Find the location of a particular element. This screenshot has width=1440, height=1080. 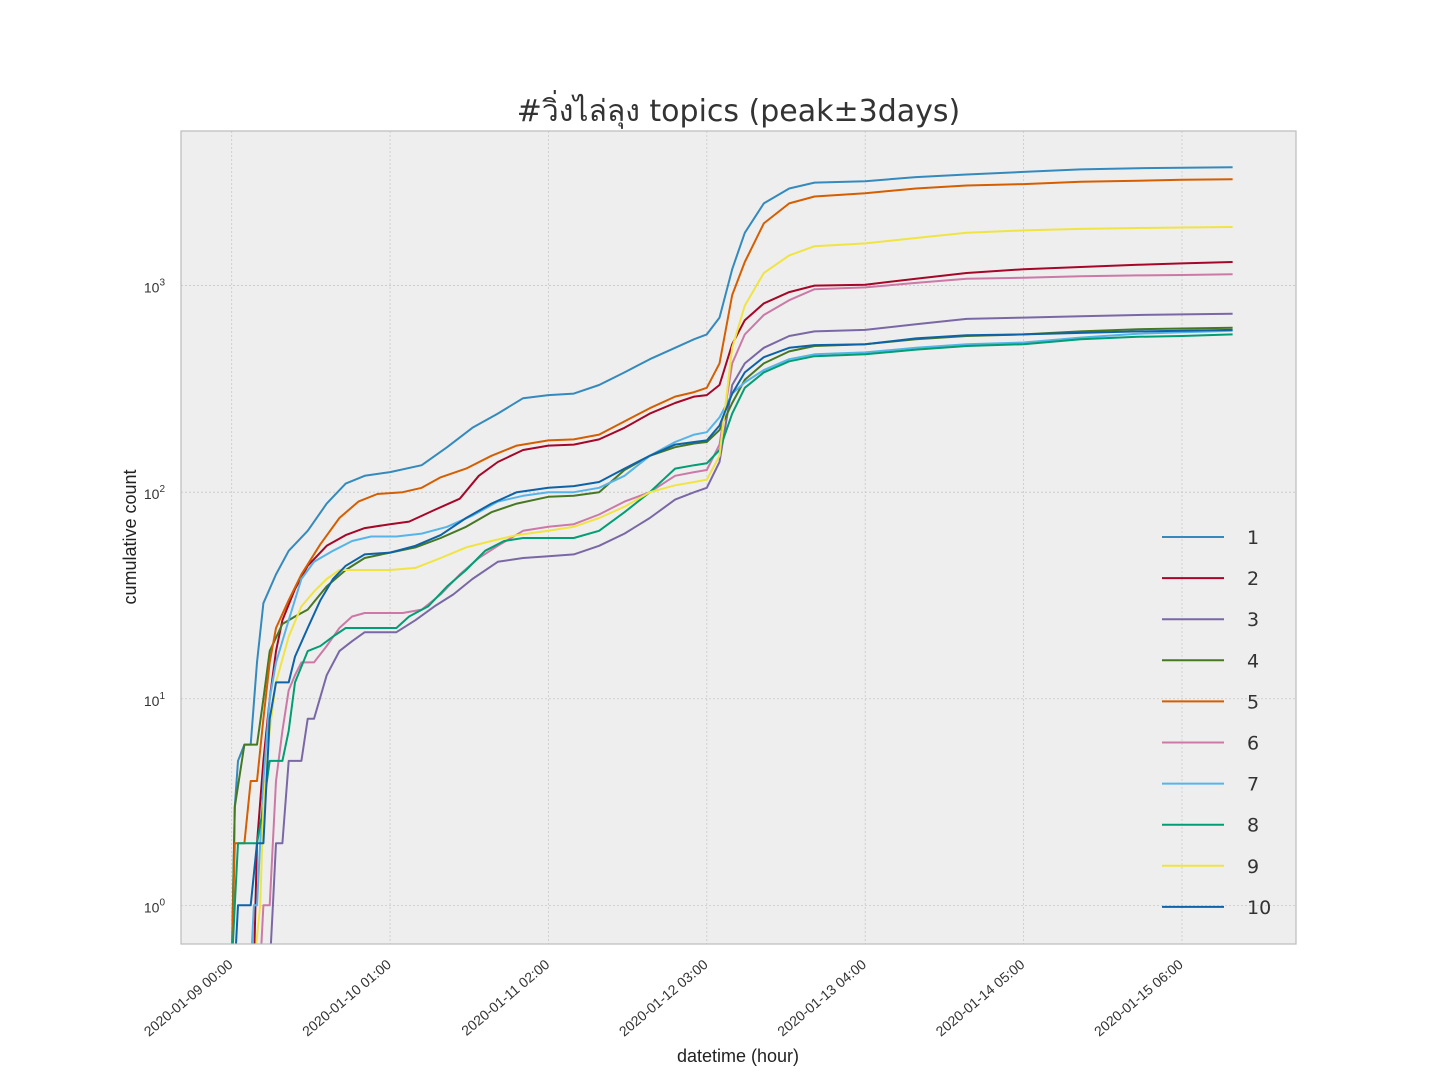

legend-label-3: 3 is located at coordinates (1253, 620).